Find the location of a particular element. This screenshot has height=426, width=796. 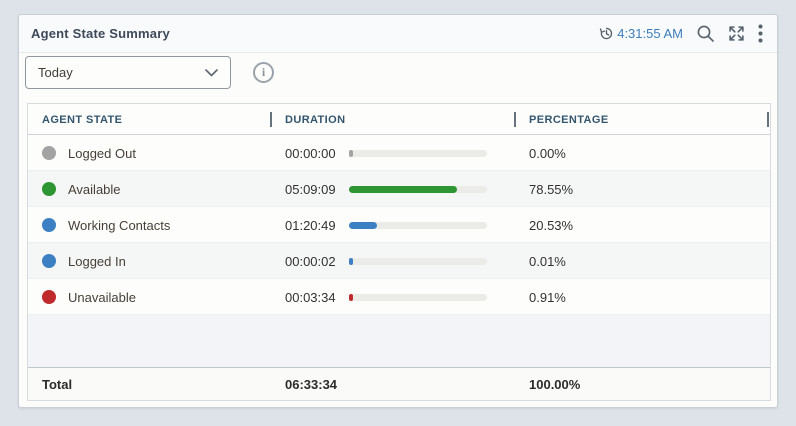

total-row: Total 06:33:34 100.00% is located at coordinates (399, 383).